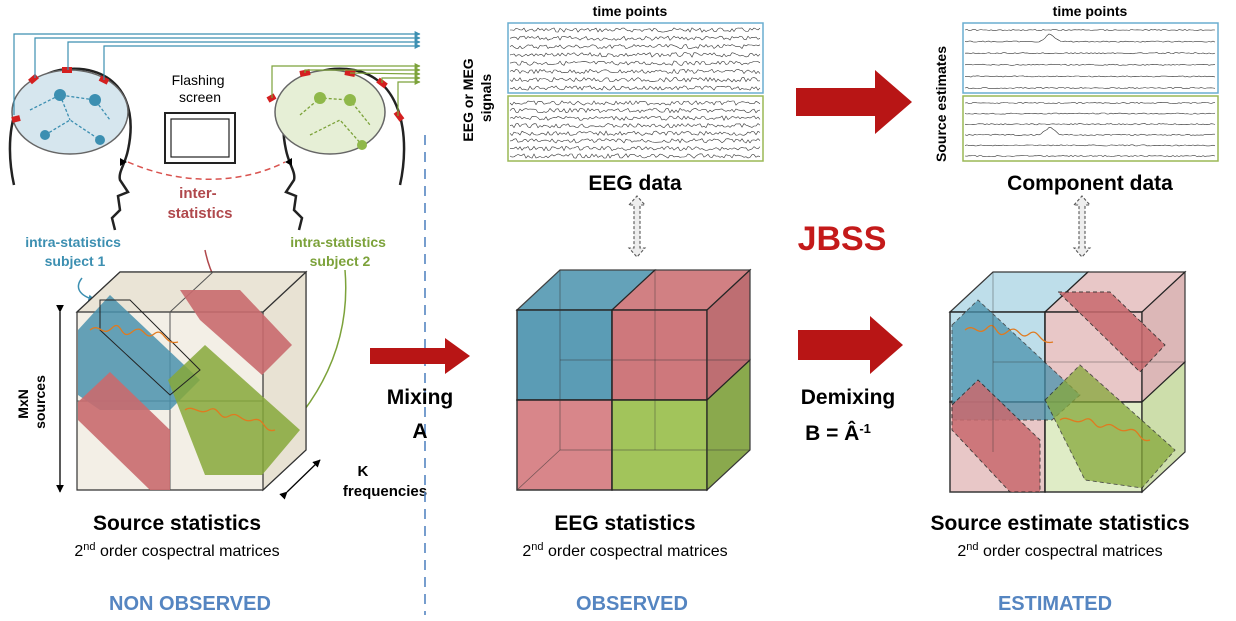 Image resolution: width=1236 pixels, height=621 pixels. I want to click on demixing-arrow, so click(850, 345).